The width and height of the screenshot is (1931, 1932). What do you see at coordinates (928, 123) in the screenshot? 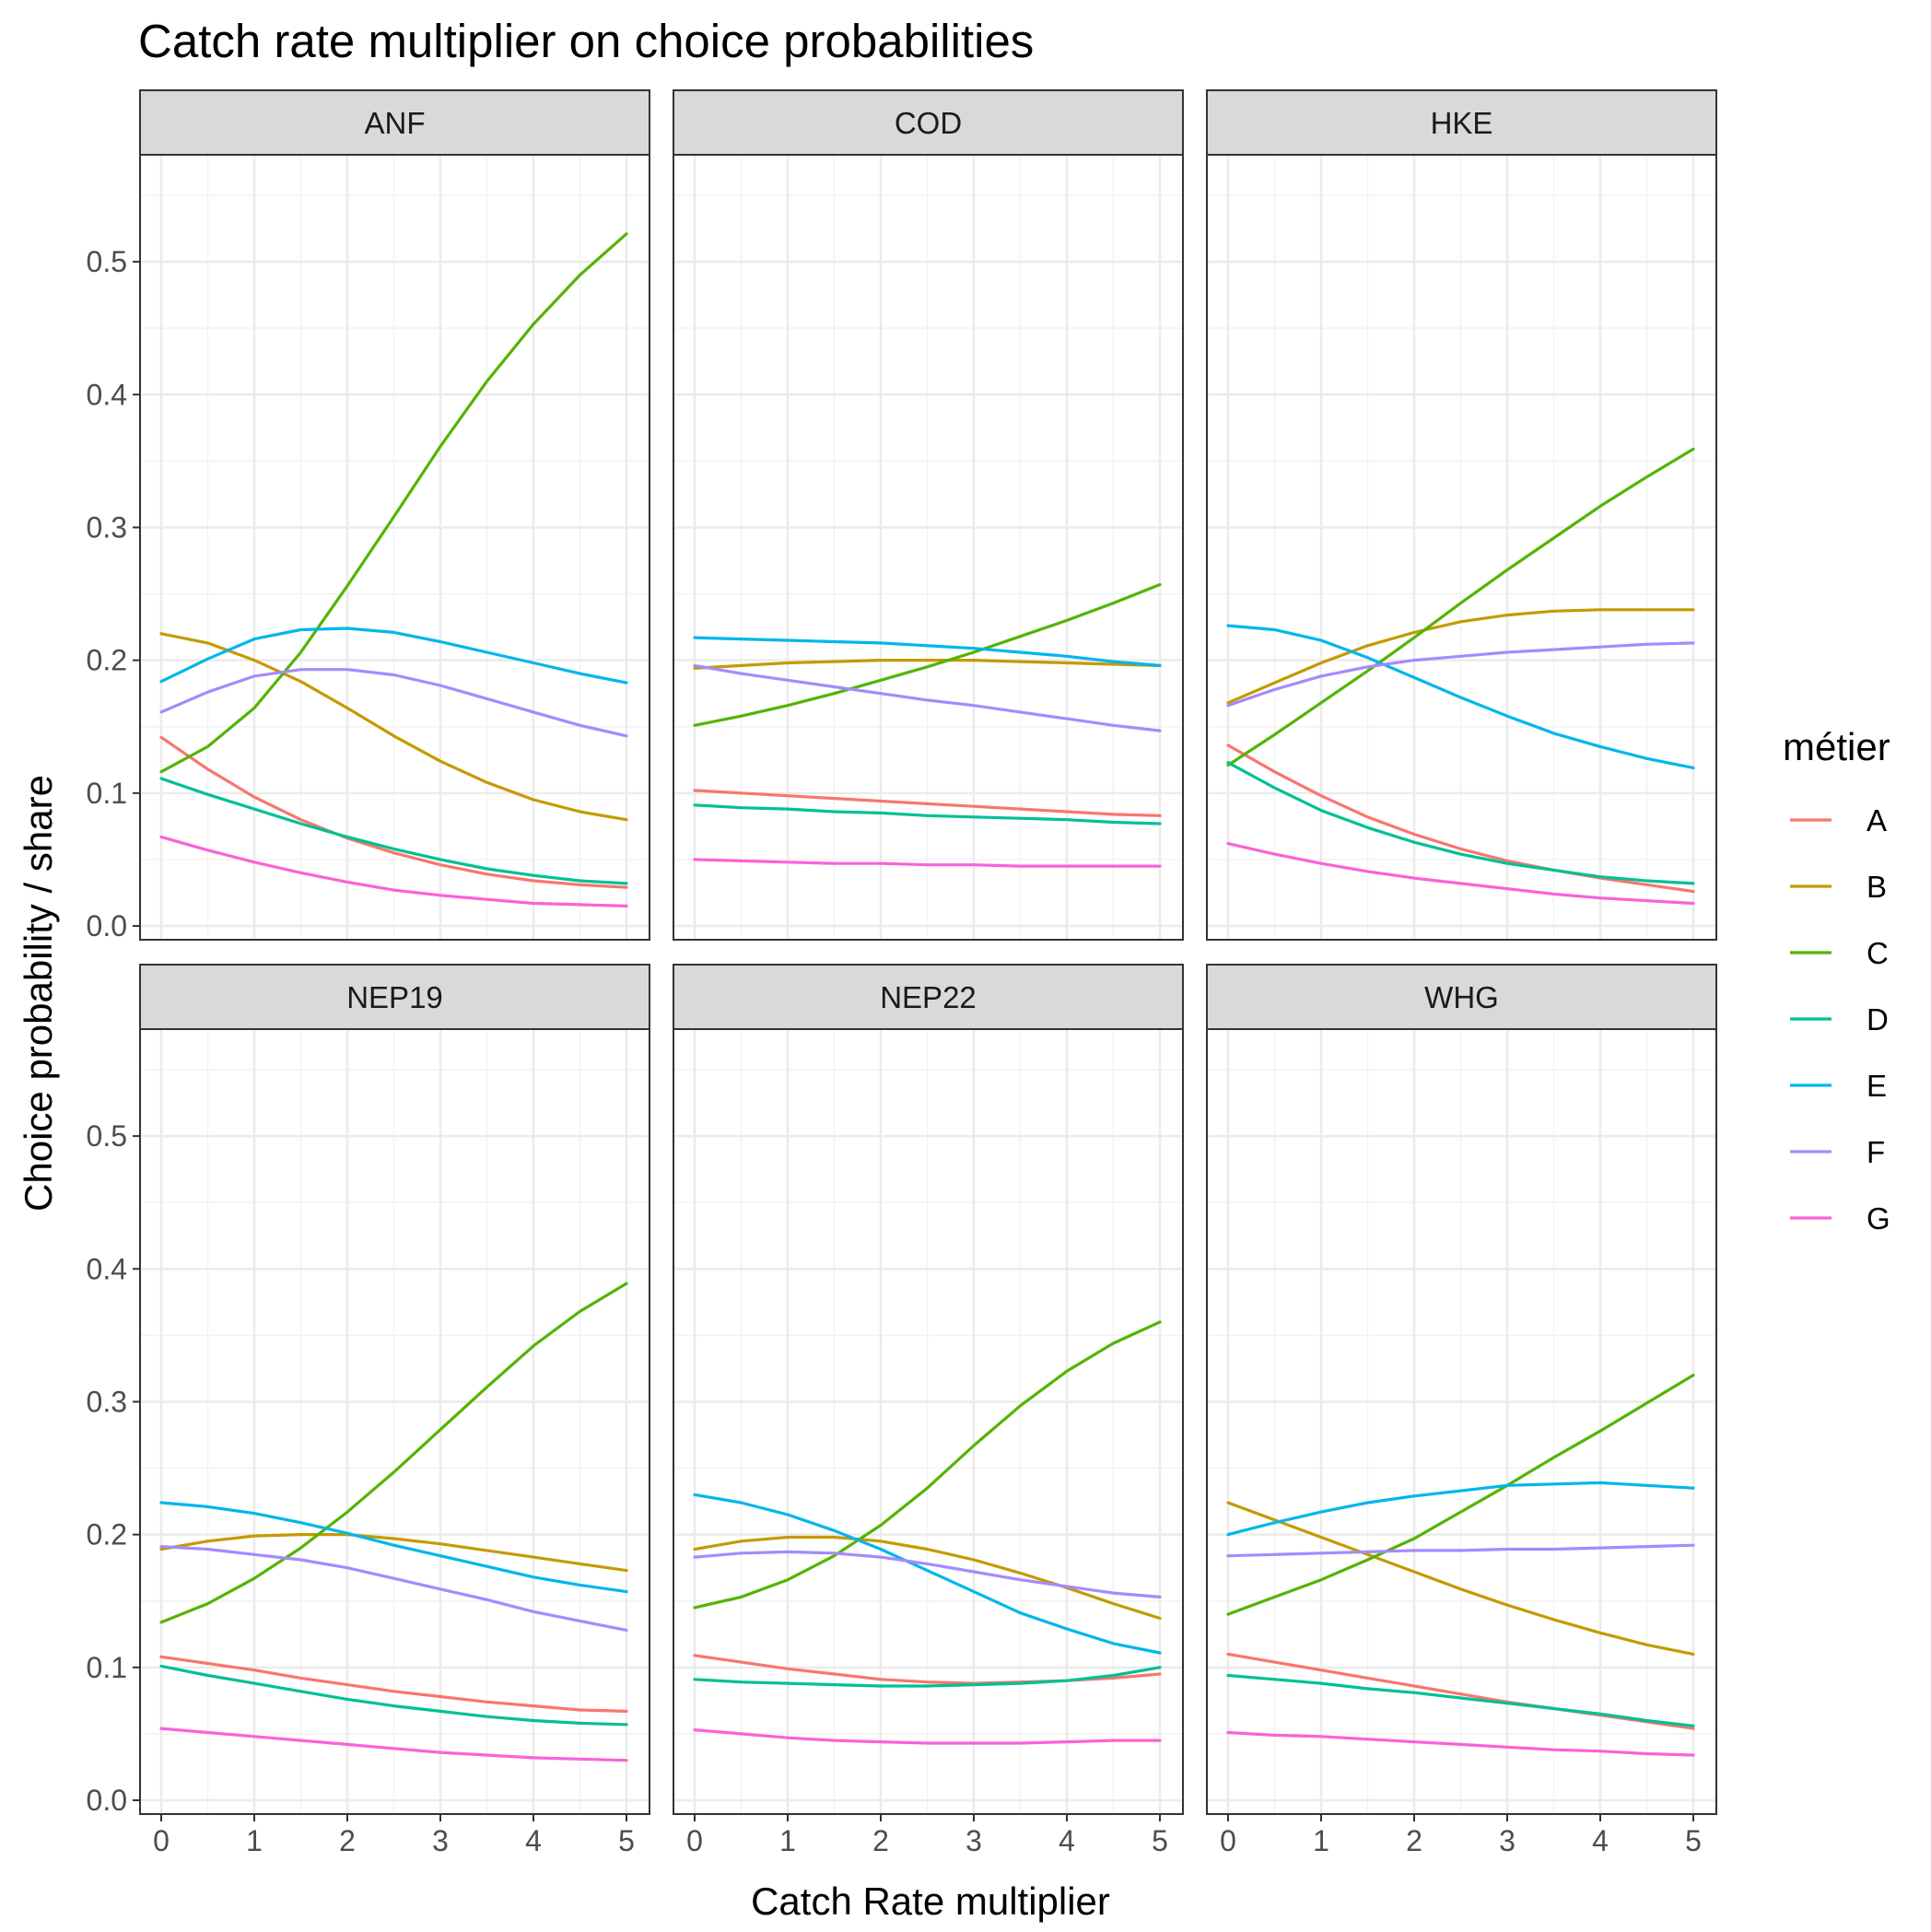
I see `facet-strip-label: COD` at bounding box center [928, 123].